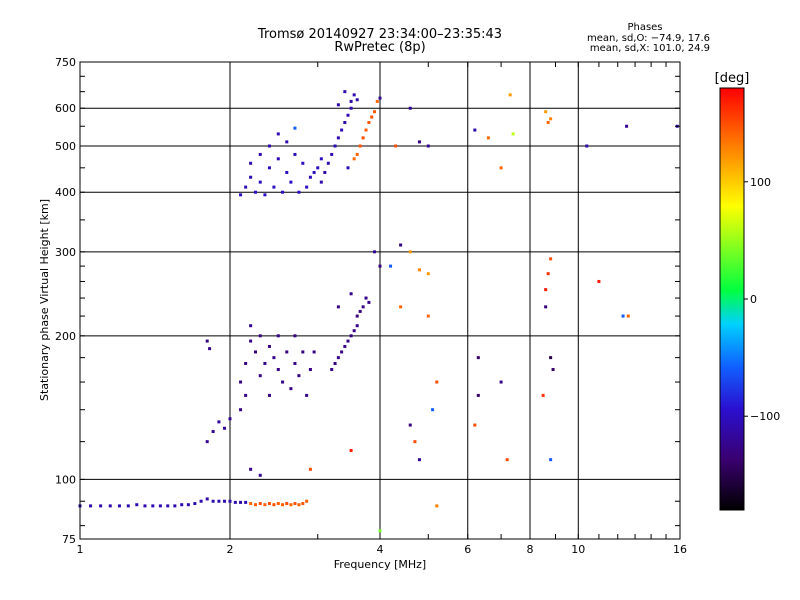 This screenshot has width=800, height=600. I want to click on x-tick-label: 4, so click(380, 549).